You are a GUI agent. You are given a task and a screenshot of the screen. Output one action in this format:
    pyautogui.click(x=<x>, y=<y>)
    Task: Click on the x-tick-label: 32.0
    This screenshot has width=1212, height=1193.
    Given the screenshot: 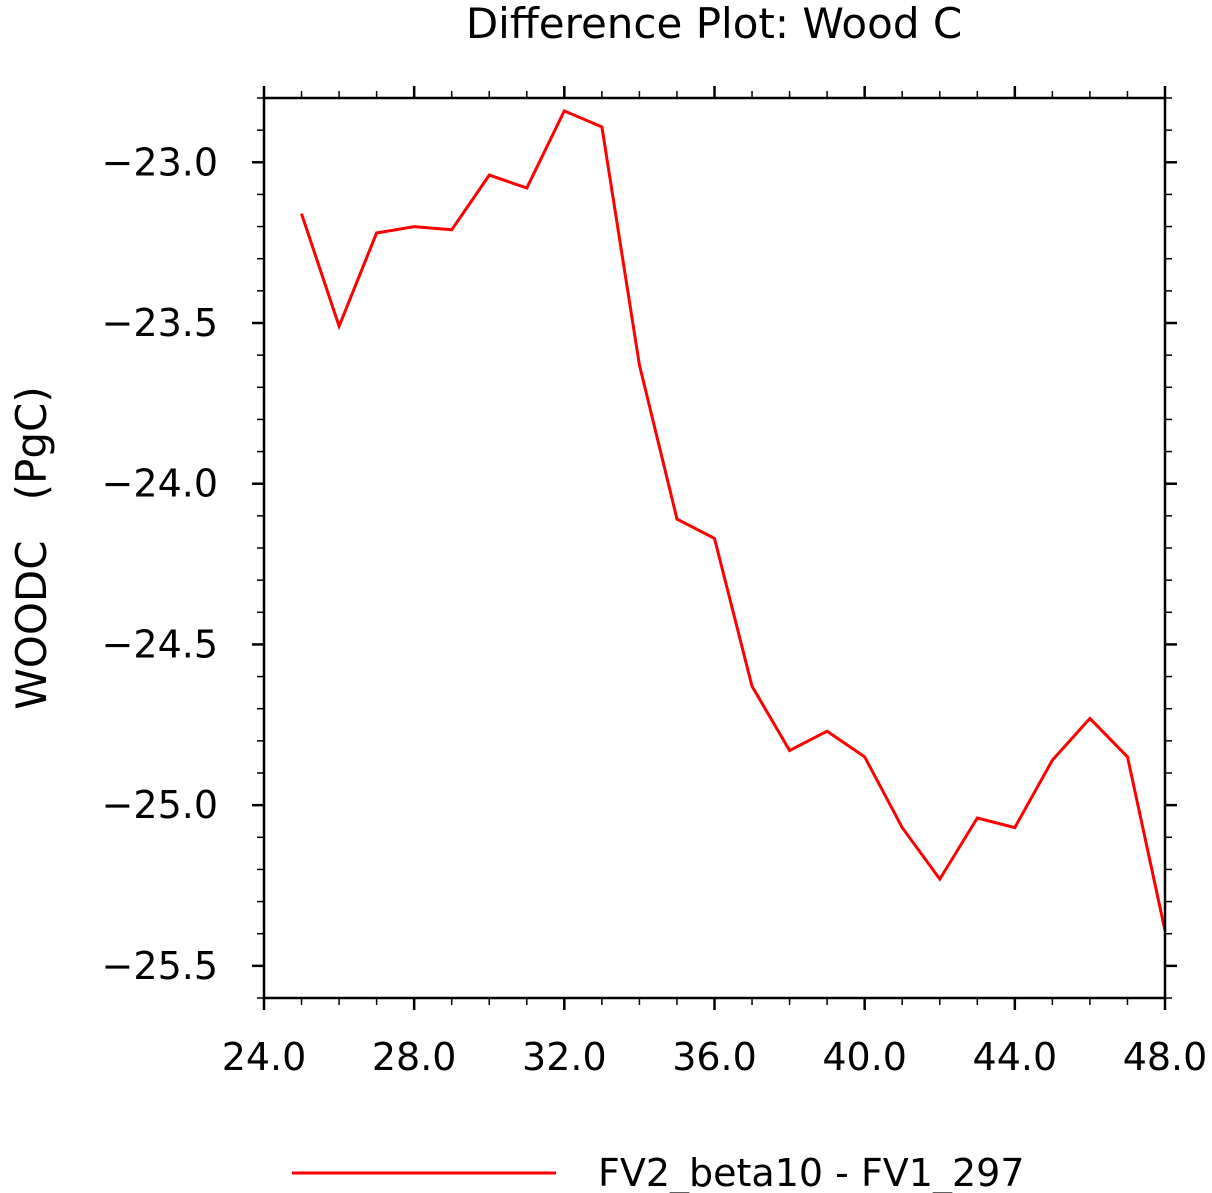 What is the action you would take?
    pyautogui.click(x=564, y=1057)
    